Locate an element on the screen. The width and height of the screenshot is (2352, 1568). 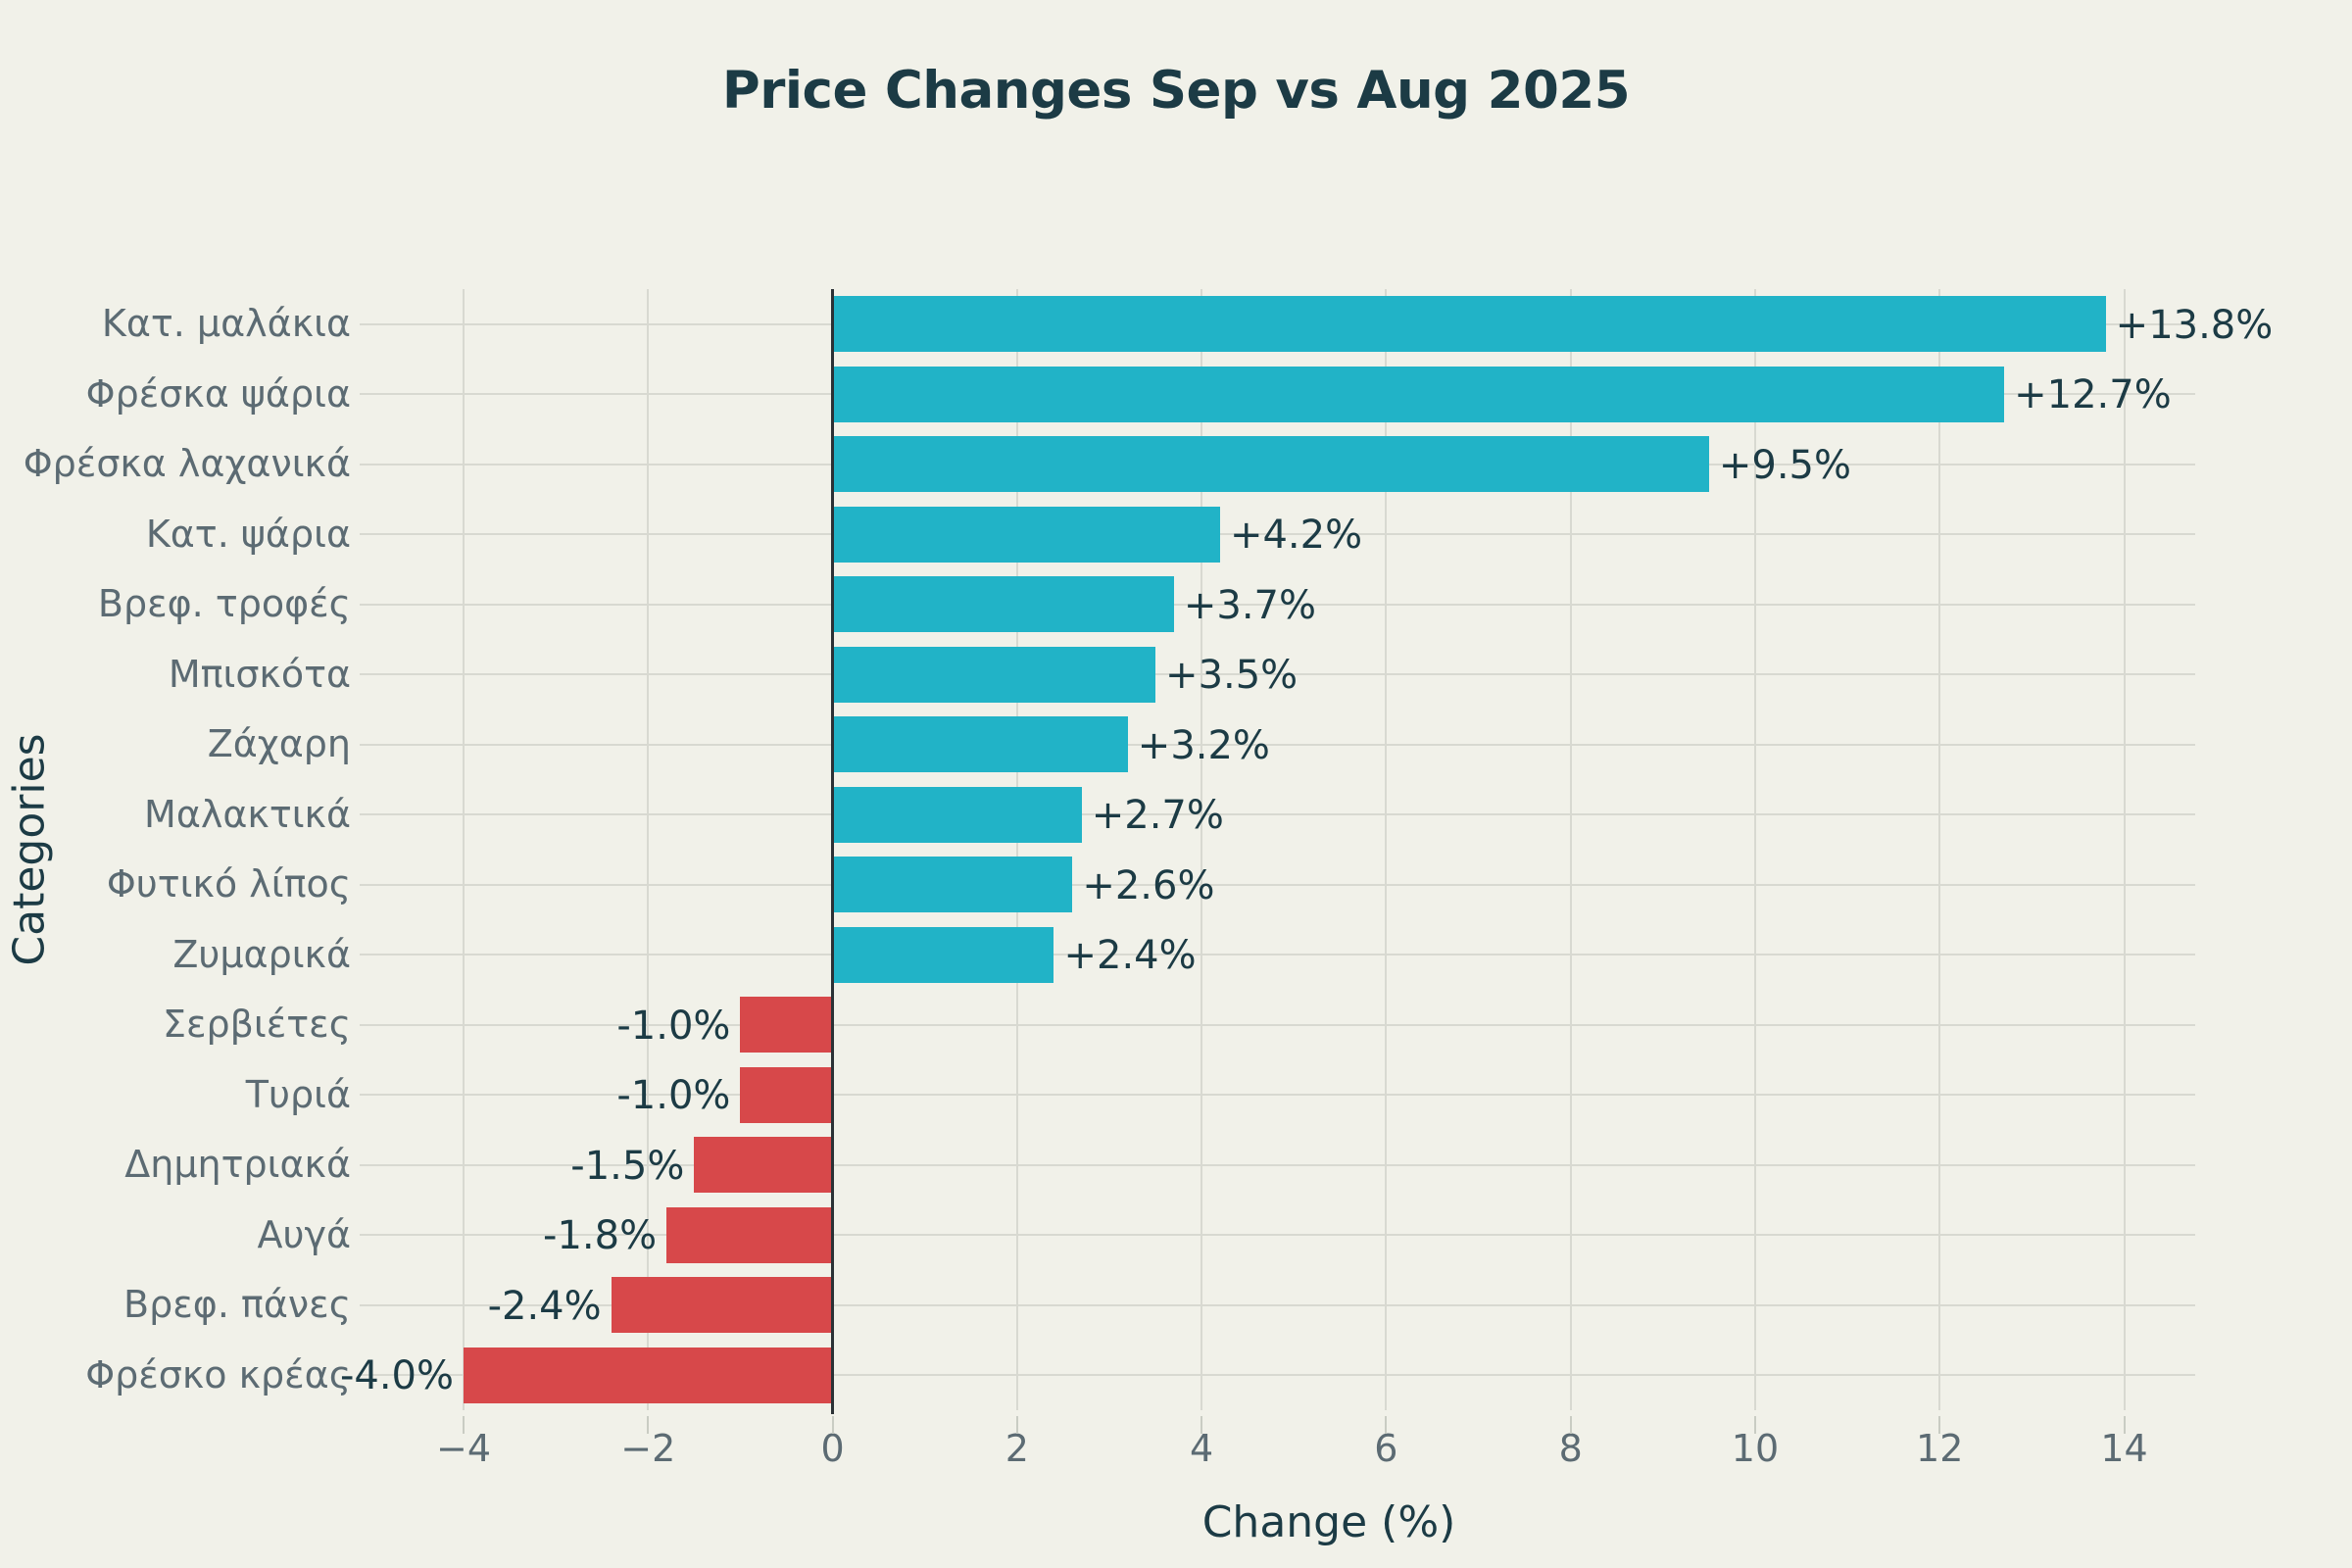
bar-value-label: +3.7% is located at coordinates (1249, 605).